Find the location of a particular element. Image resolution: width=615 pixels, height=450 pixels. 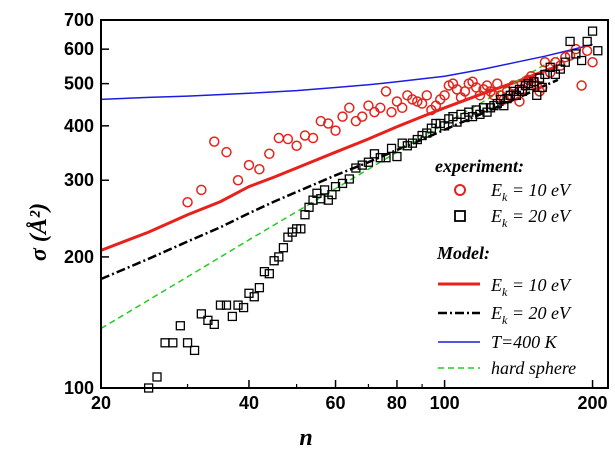

y-tick-label: 700 is located at coordinates (79, 20).